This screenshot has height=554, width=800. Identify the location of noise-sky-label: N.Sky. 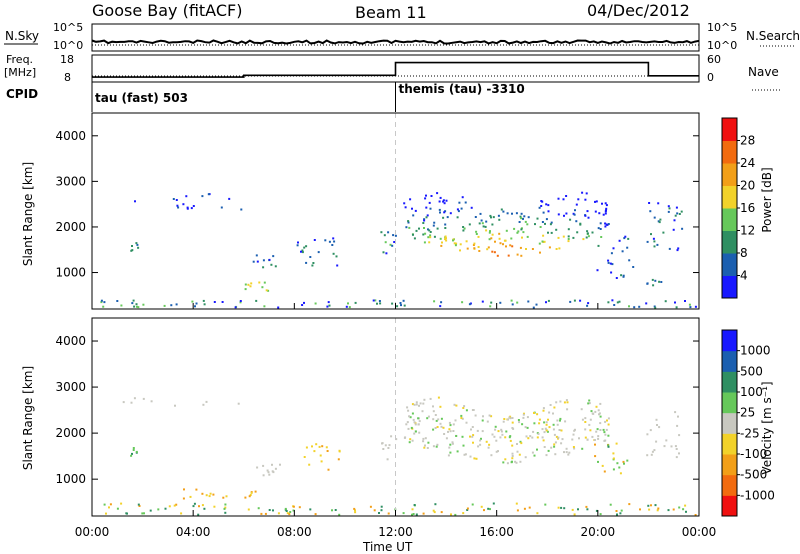
(22, 36).